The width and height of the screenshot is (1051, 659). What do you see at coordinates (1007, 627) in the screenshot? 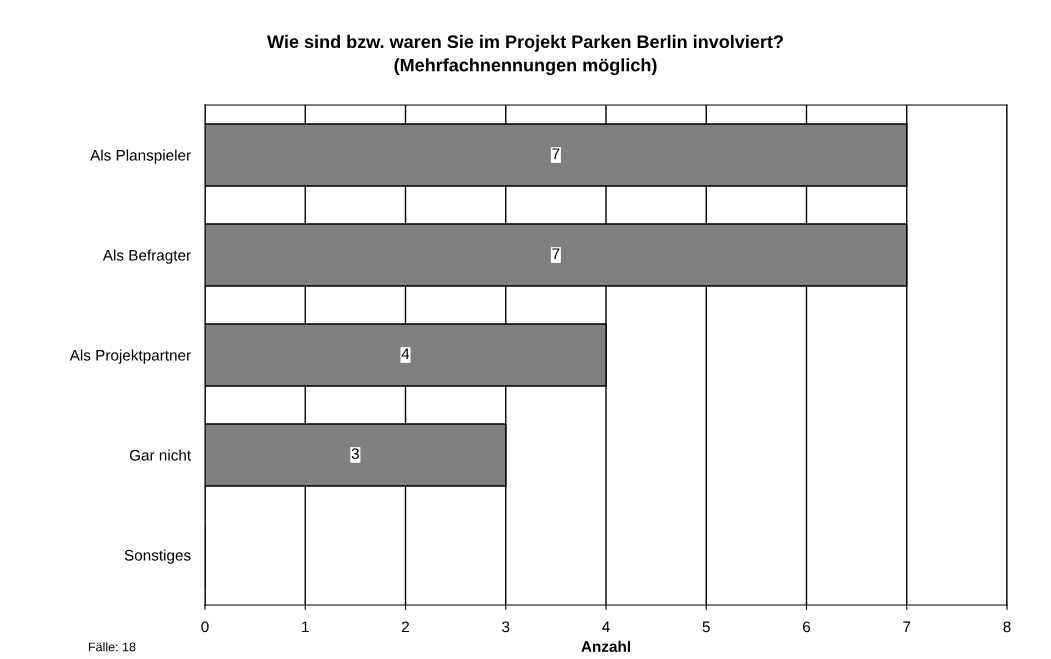
I see `x-tick-label: 8` at bounding box center [1007, 627].